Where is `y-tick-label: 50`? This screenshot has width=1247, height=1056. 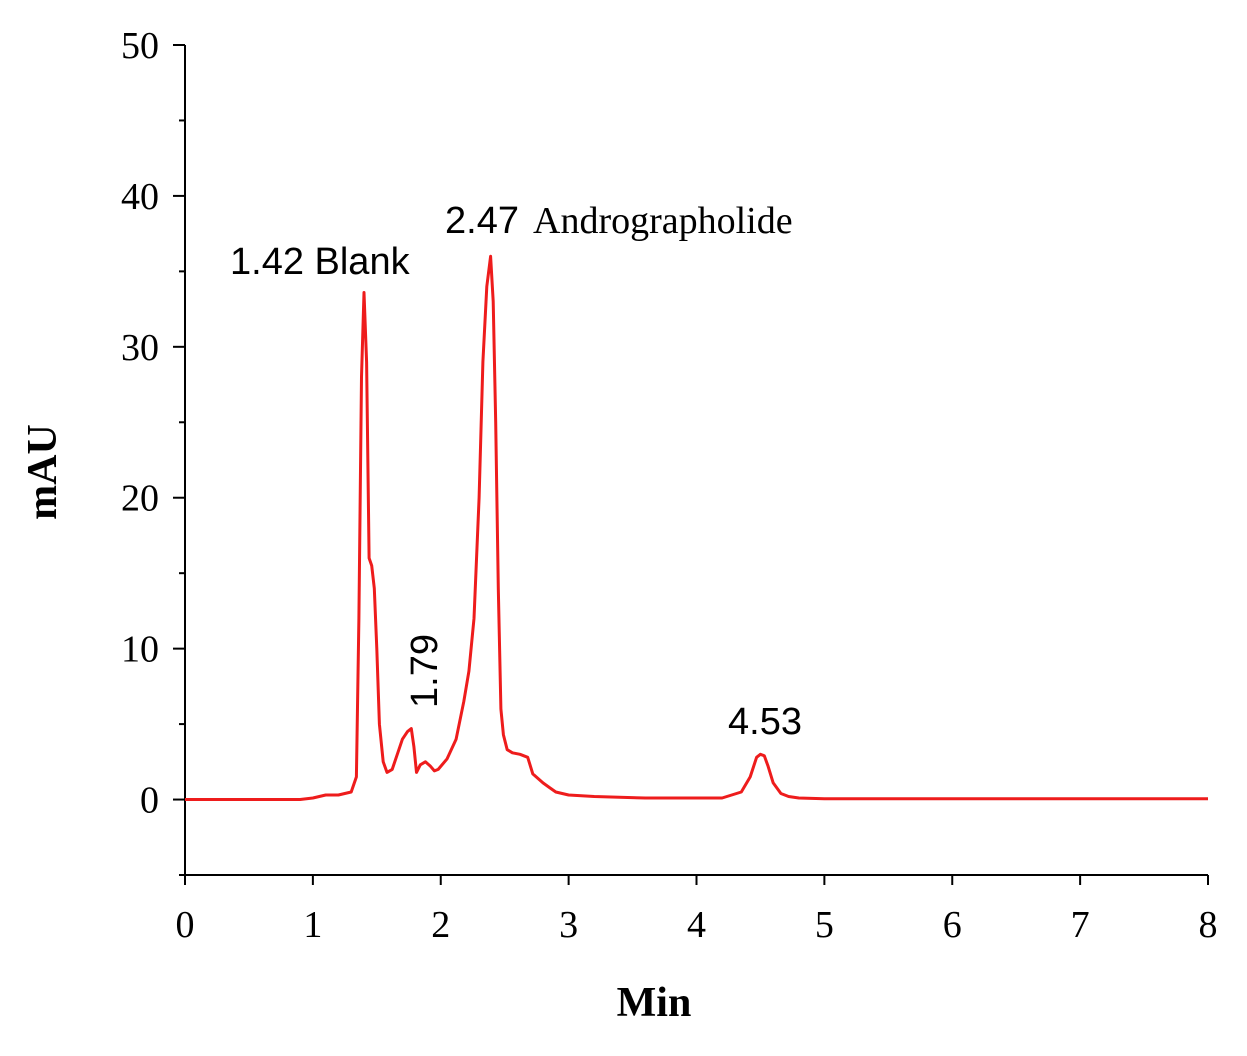
y-tick-label: 50 is located at coordinates (140, 46).